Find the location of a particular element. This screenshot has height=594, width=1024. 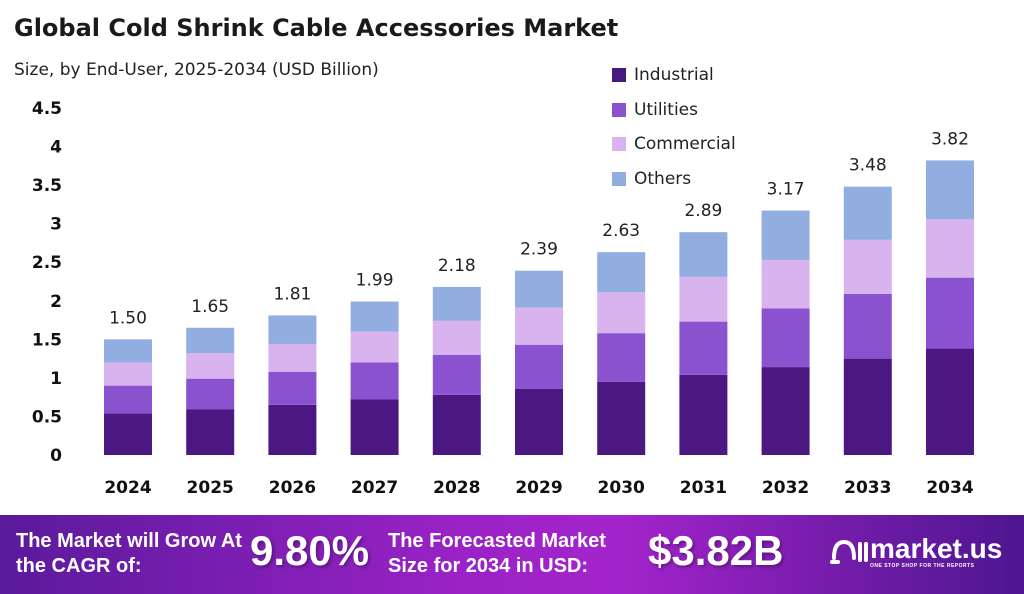

x-tick-label: 2028 is located at coordinates (456, 488).